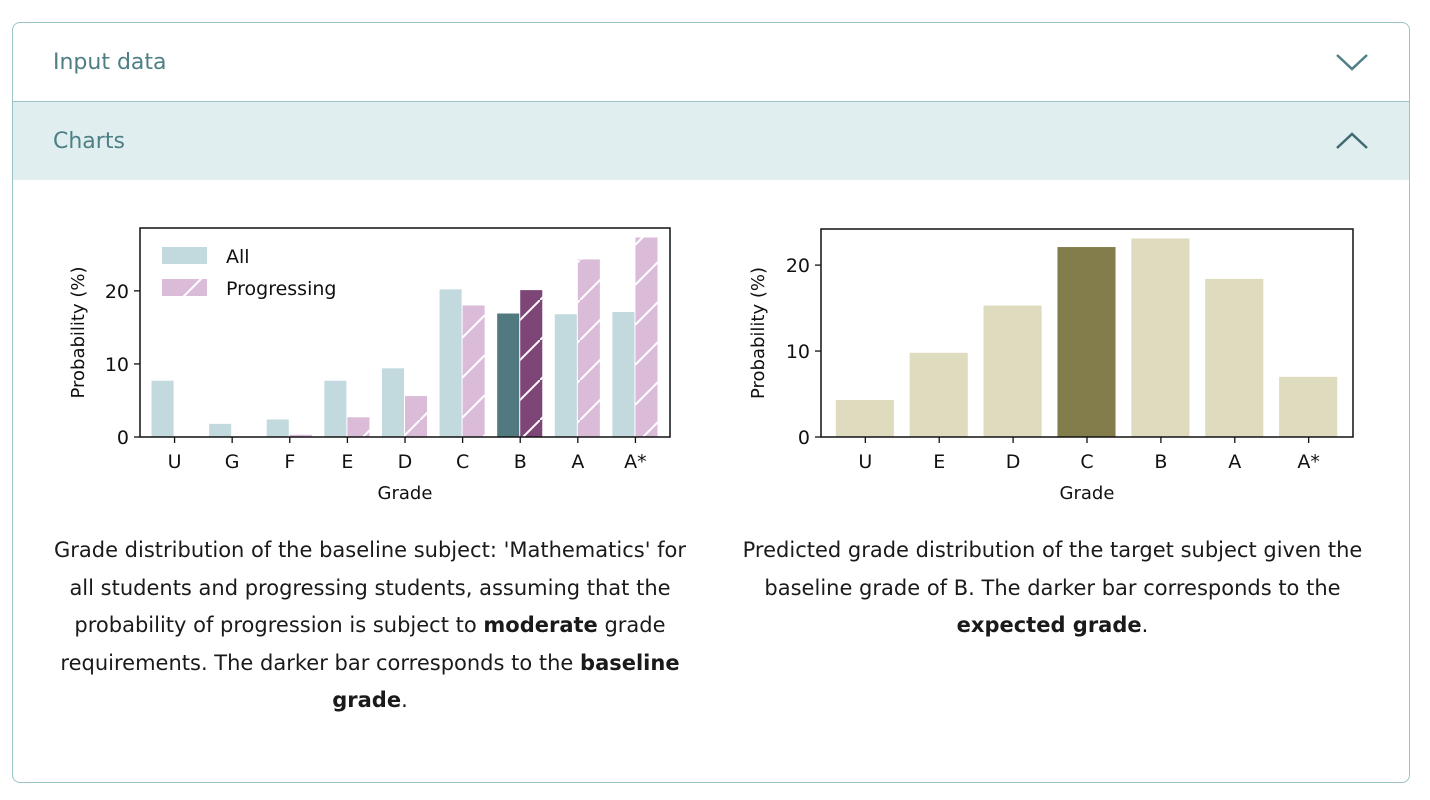 The width and height of the screenshot is (1430, 800). What do you see at coordinates (1352, 141) in the screenshot?
I see `chevron-up-icon` at bounding box center [1352, 141].